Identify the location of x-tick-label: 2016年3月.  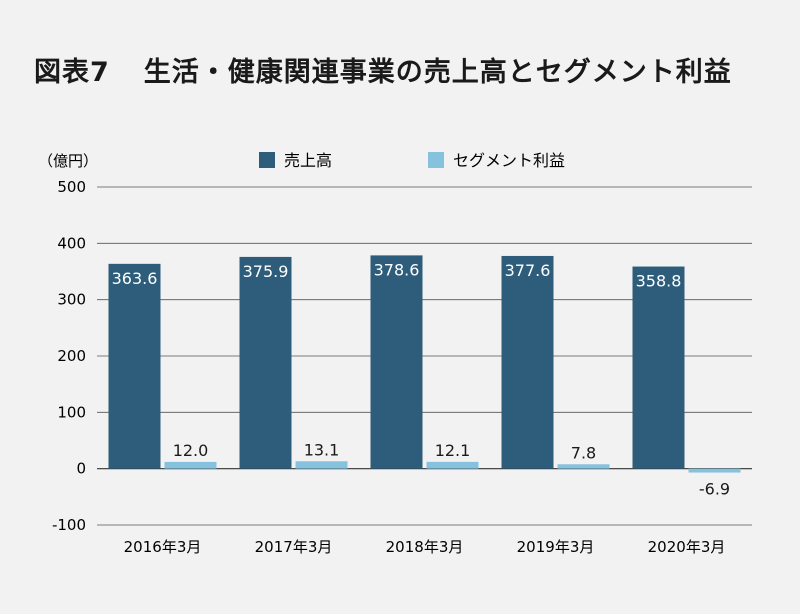
(163, 547).